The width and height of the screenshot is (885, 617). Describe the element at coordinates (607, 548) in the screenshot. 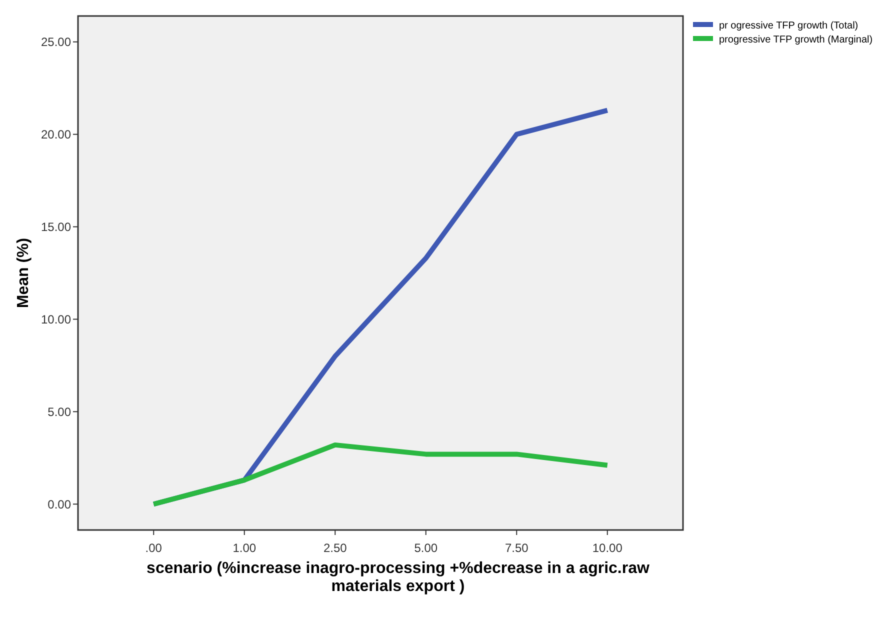

I see `x-tick-label: 10.00` at that location.